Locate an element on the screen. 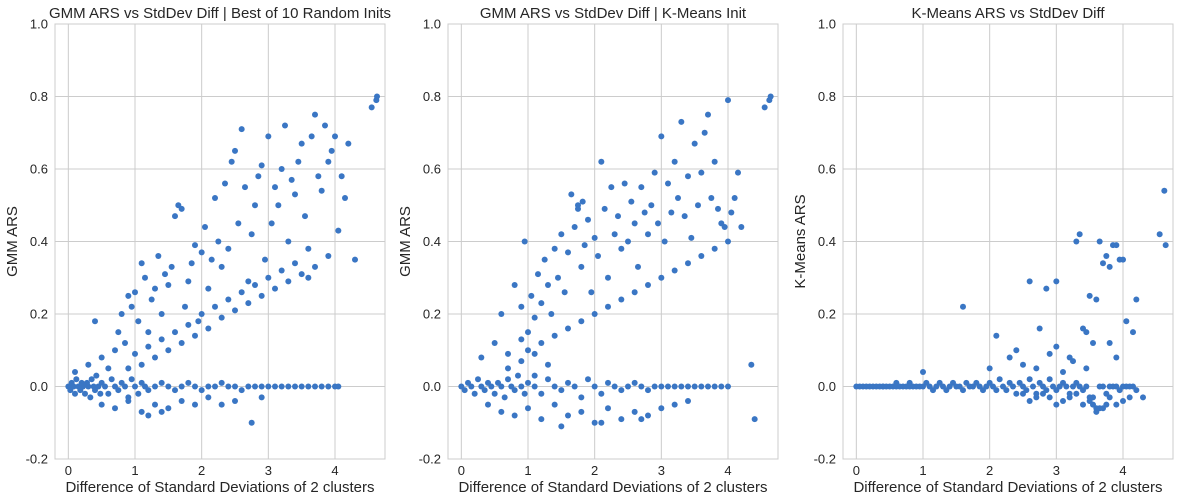  y-tick-label: 0.0 is located at coordinates (827, 386).